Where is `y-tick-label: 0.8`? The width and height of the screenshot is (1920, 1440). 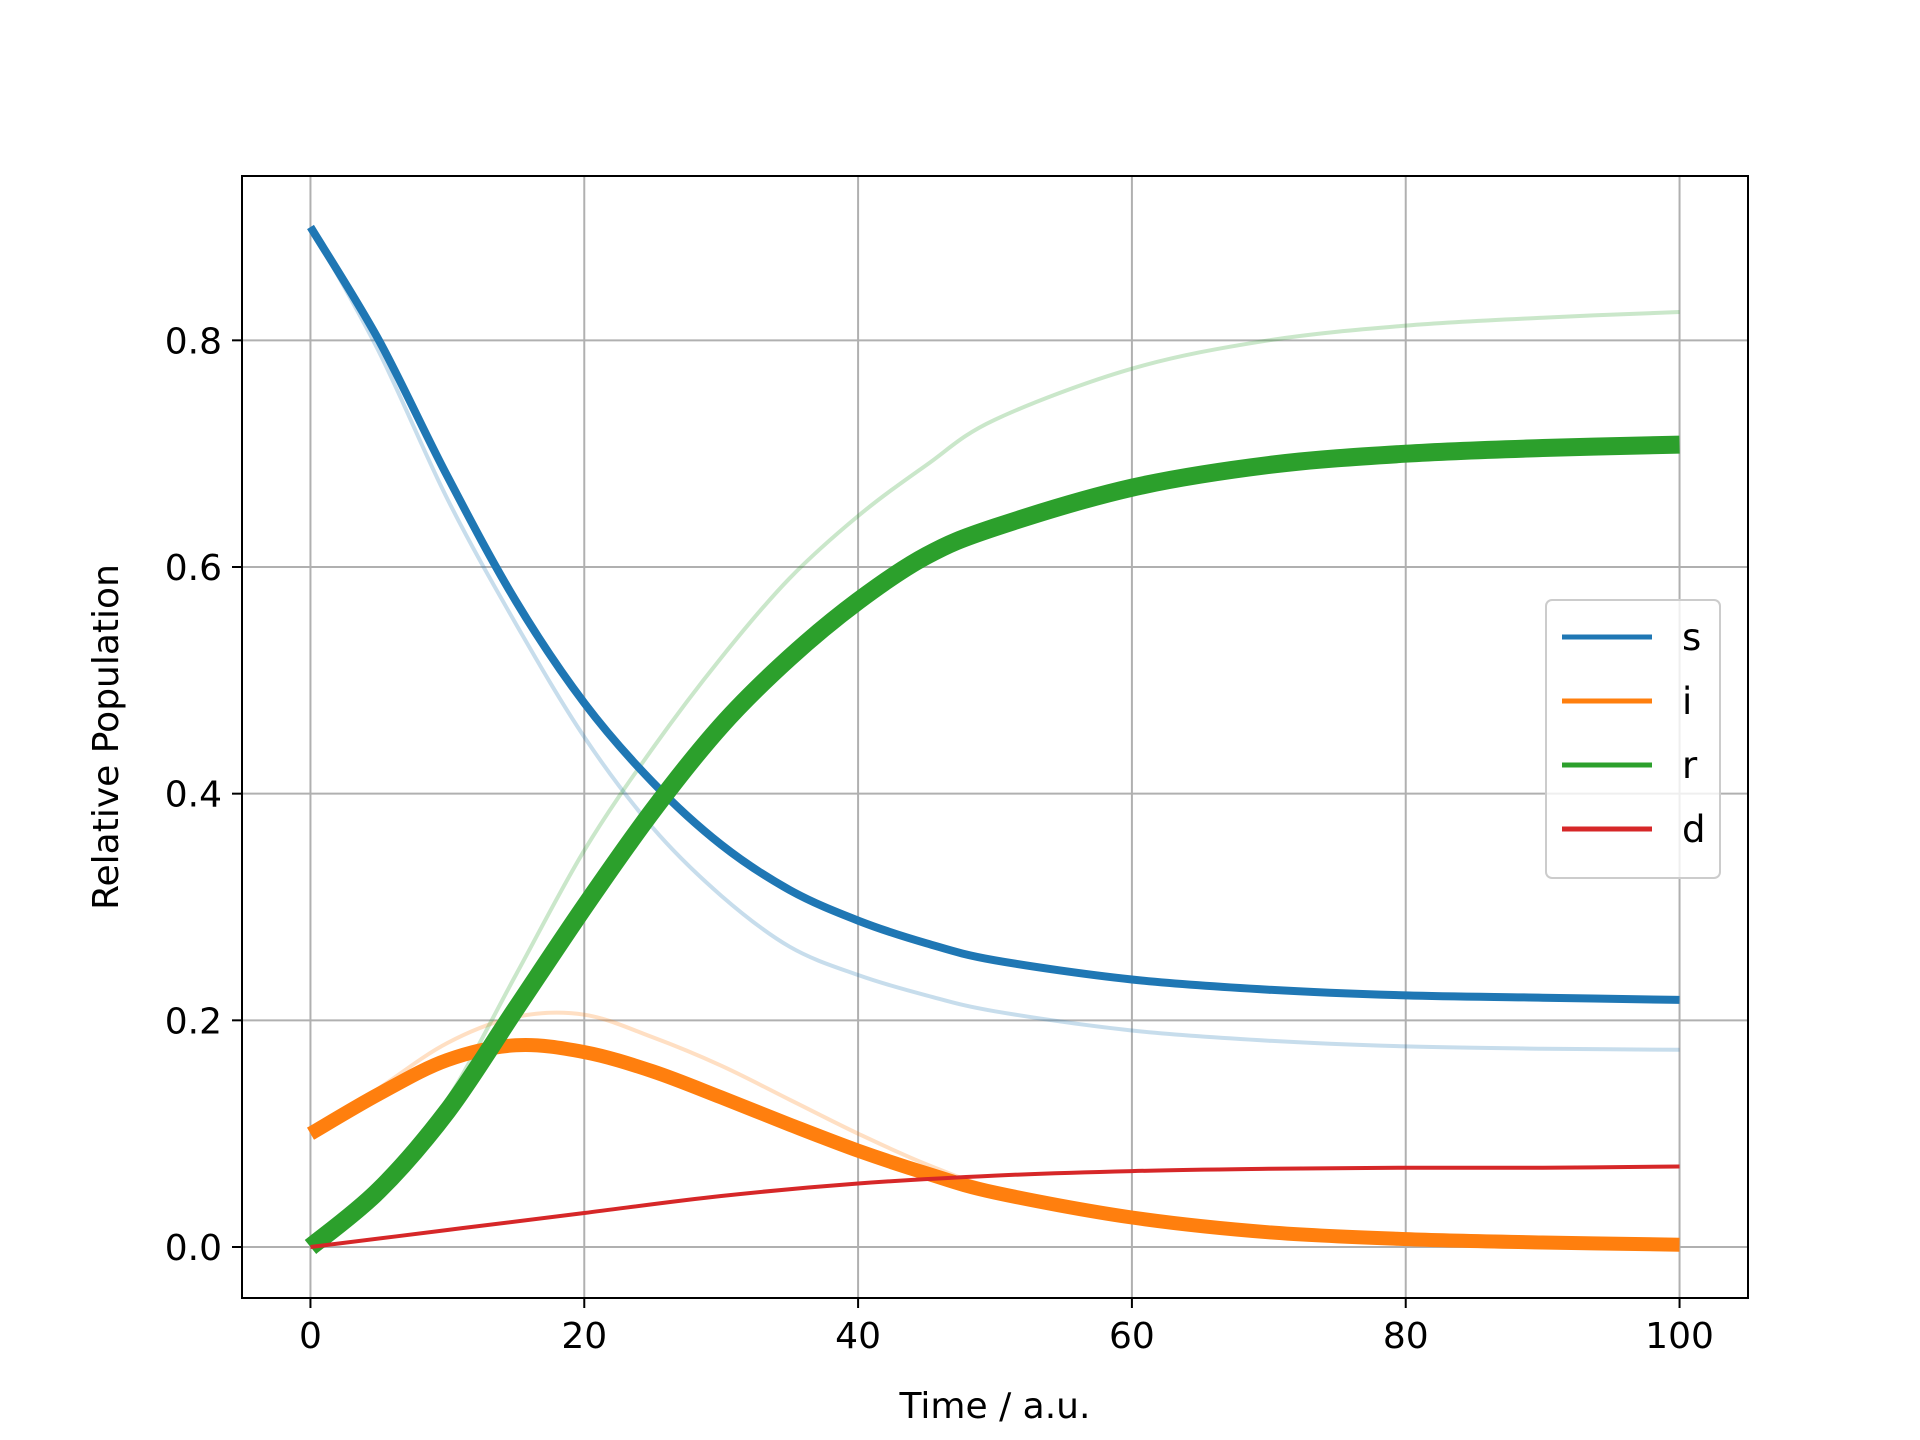 y-tick-label: 0.8 is located at coordinates (193, 341).